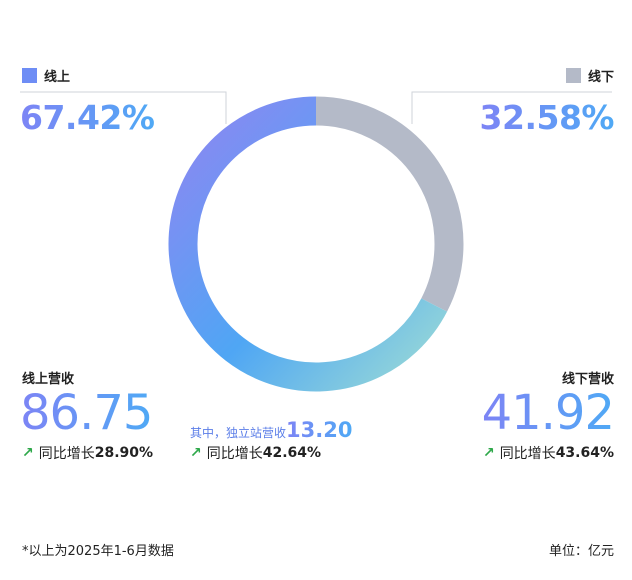  Describe the element at coordinates (573, 75) in the screenshot. I see `legend-swatch-offline` at that location.